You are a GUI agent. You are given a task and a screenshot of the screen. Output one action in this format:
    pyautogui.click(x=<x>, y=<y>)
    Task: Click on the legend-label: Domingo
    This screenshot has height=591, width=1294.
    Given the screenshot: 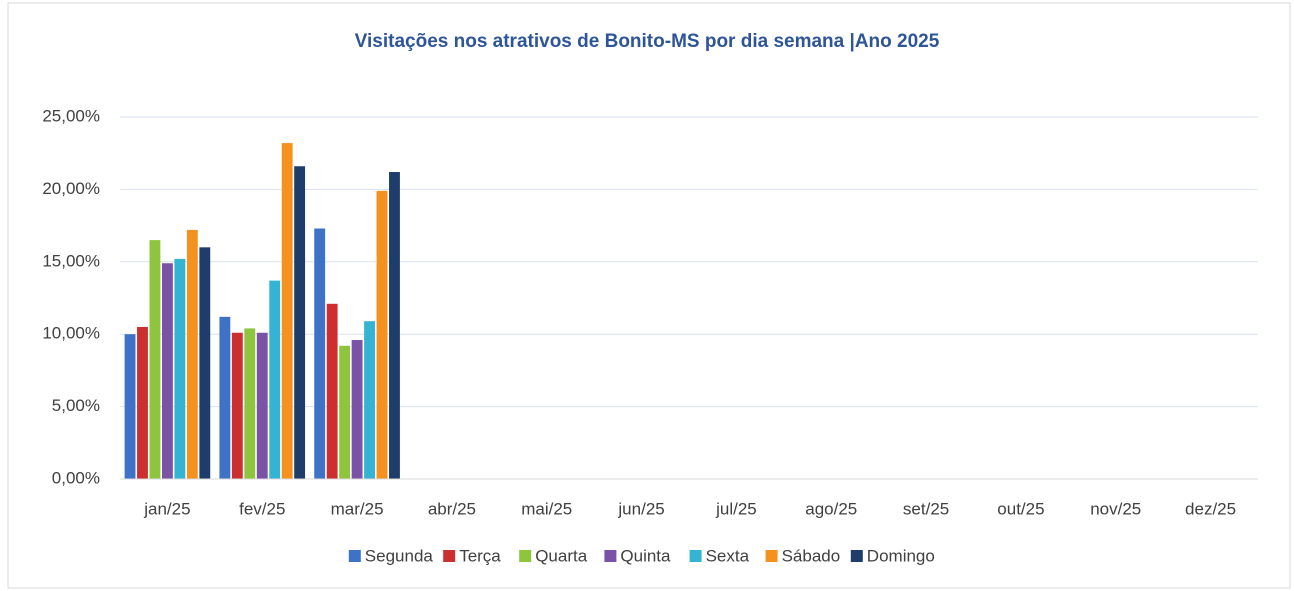 What is the action you would take?
    pyautogui.click(x=901, y=555)
    